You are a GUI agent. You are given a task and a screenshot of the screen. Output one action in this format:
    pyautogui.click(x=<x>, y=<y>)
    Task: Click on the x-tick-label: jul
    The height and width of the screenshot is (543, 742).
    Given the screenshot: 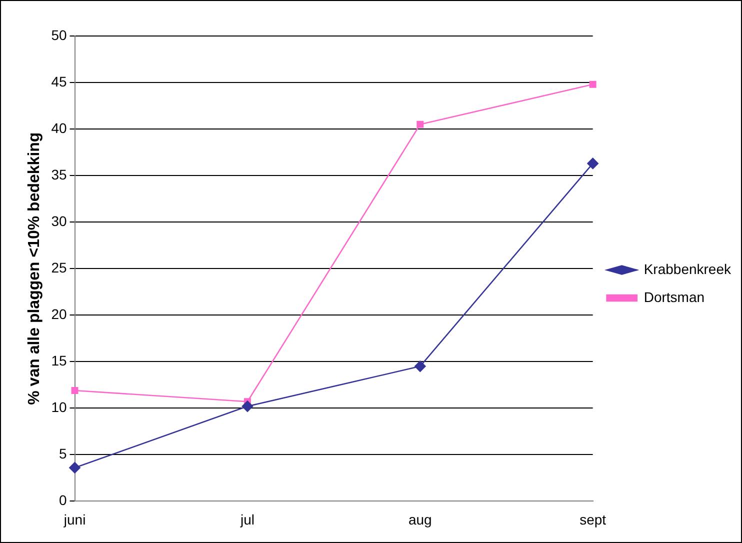 What is the action you would take?
    pyautogui.click(x=246, y=519)
    